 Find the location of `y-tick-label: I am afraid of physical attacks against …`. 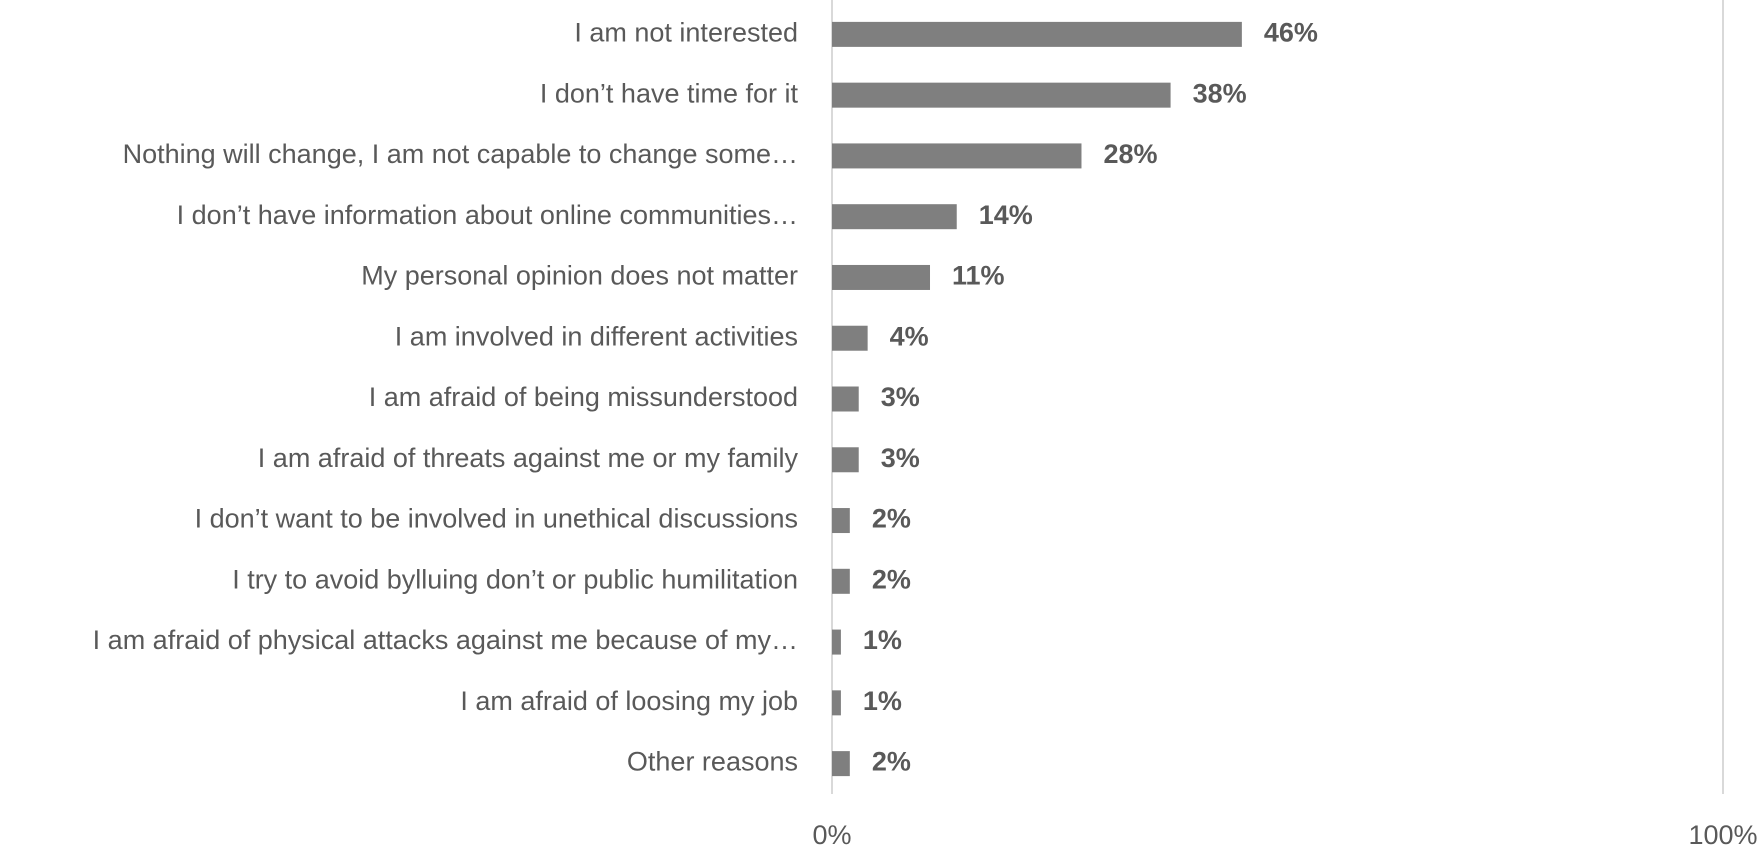

y-tick-label: I am afraid of physical attacks against … is located at coordinates (445, 640).